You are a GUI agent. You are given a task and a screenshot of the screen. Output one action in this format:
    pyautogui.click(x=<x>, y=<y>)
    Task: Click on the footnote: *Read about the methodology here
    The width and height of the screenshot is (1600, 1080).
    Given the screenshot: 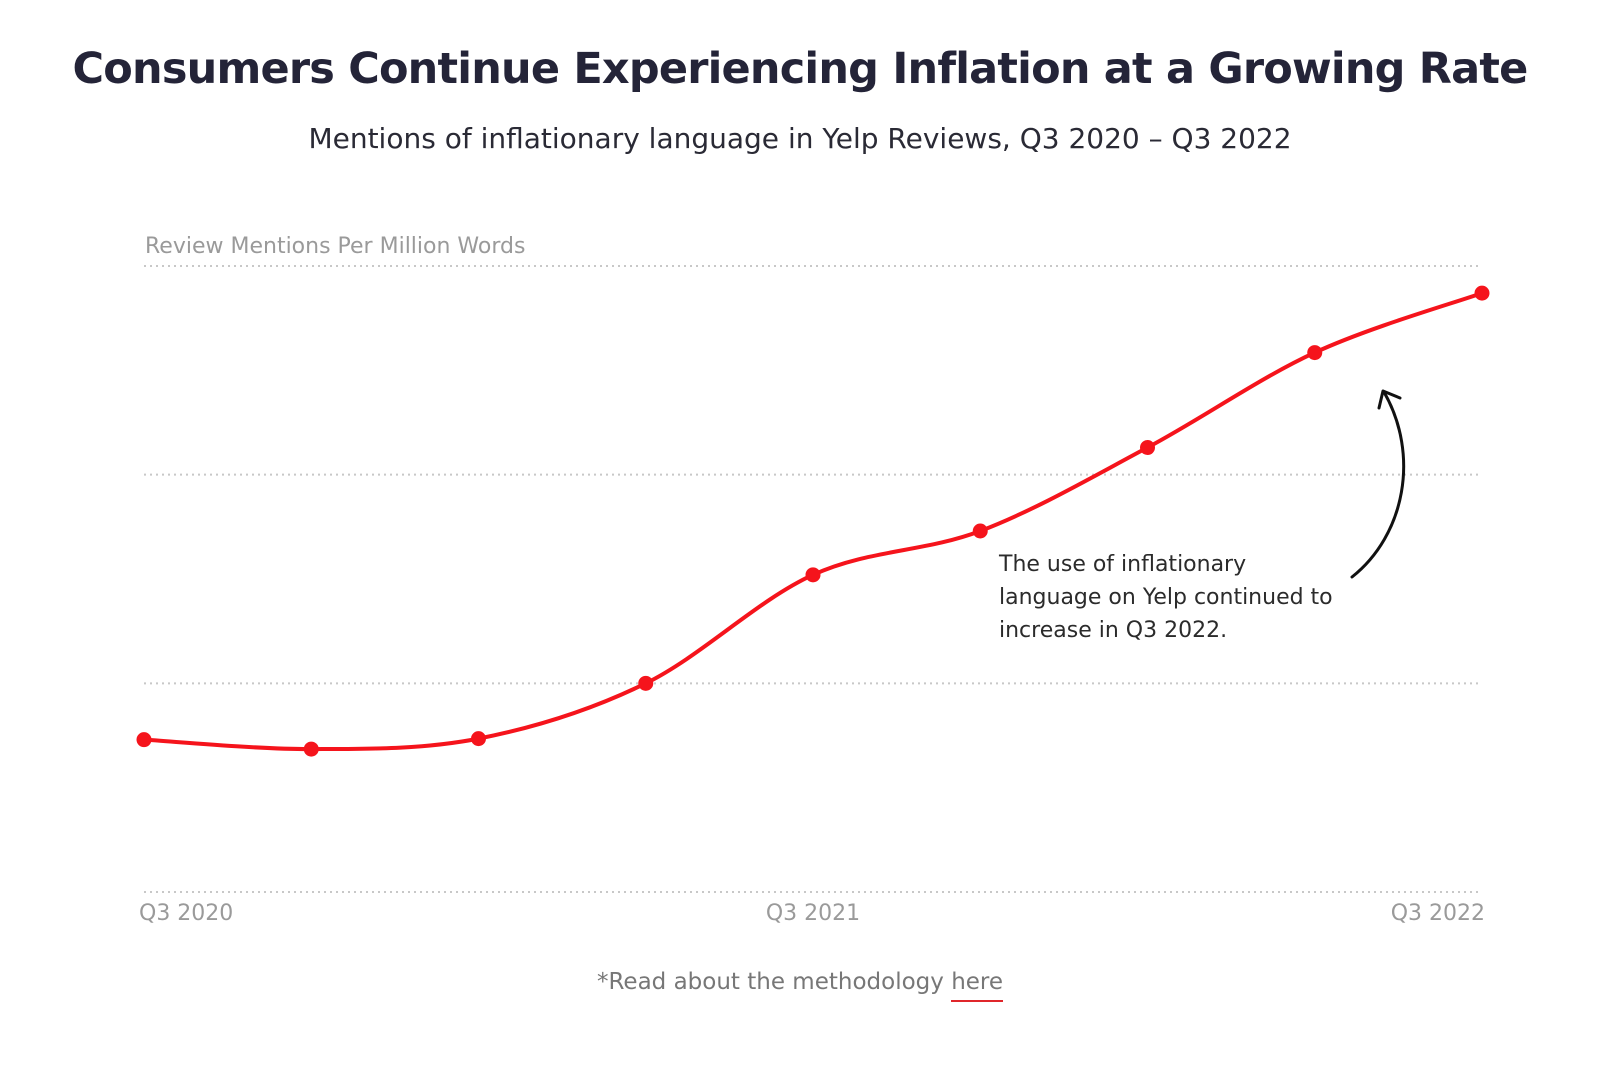 What is the action you would take?
    pyautogui.click(x=800, y=985)
    